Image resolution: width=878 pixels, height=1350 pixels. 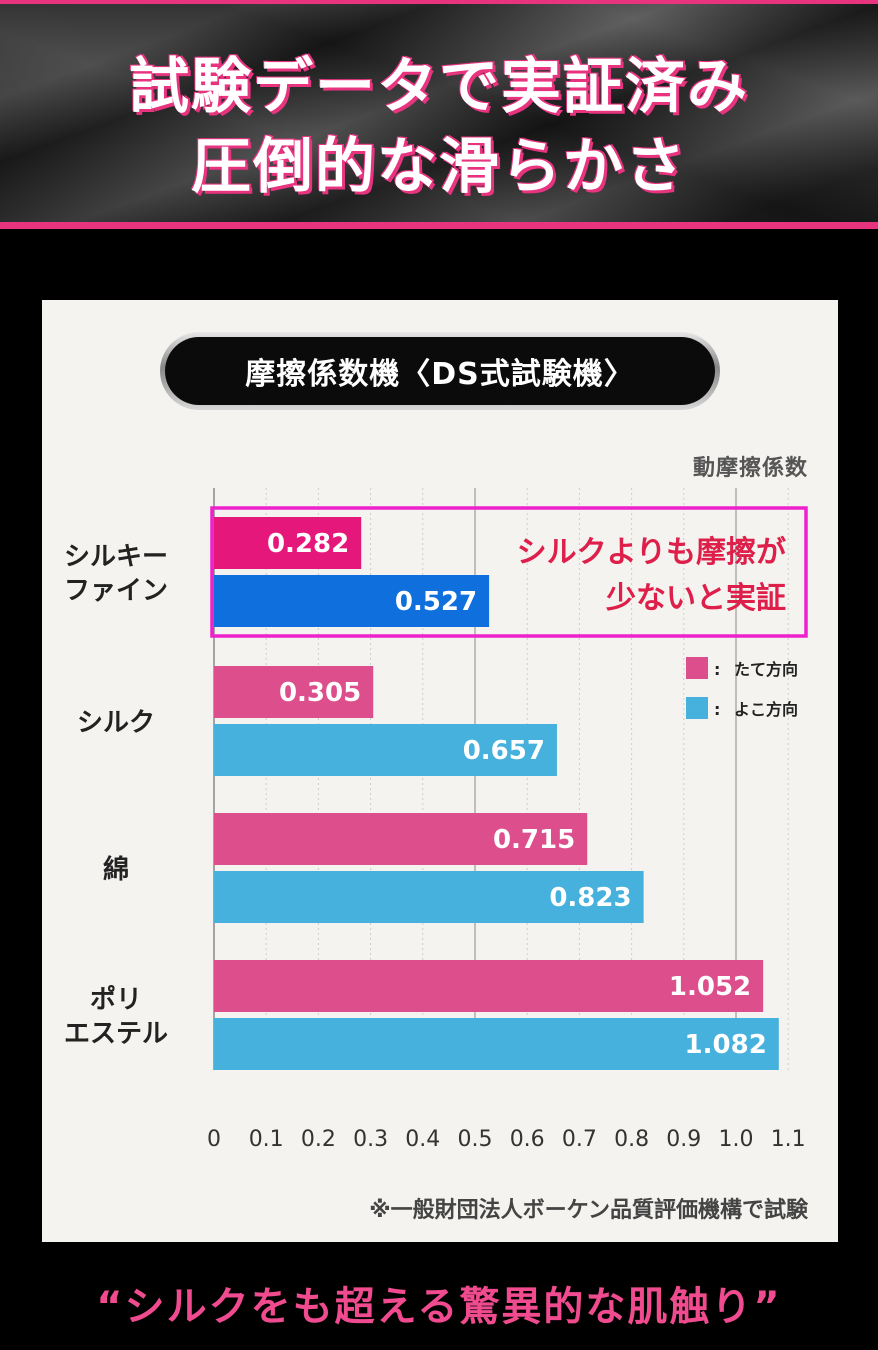 I want to click on chart-title-pill: 摩擦係数機〈DS式試験機〉, so click(x=440, y=371).